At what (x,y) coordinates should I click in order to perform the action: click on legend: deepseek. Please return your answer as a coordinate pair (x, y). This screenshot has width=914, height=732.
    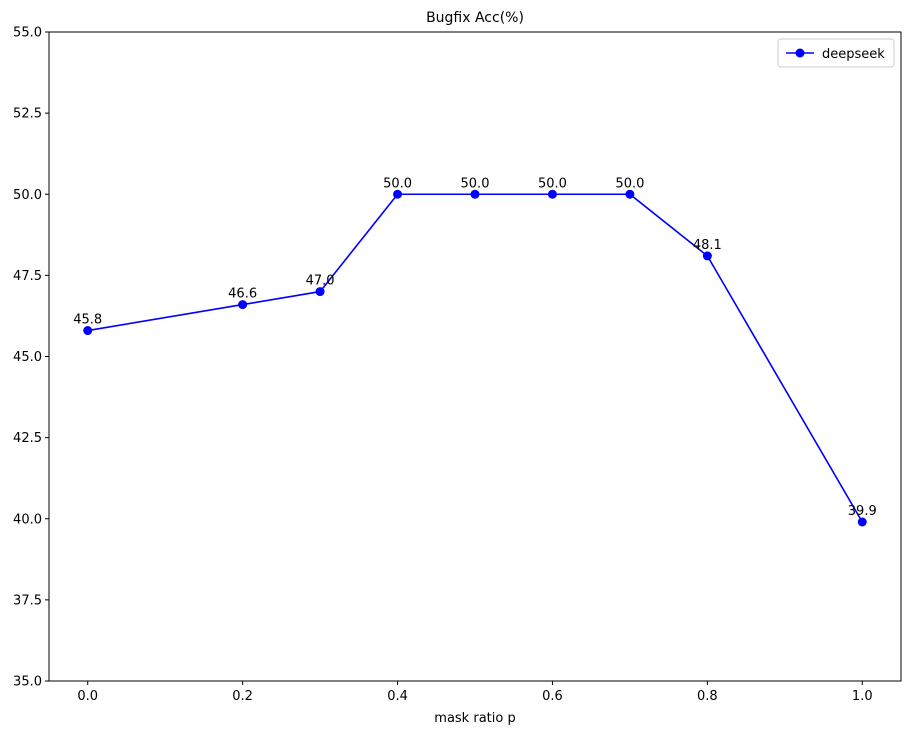
    Looking at the image, I should click on (836, 53).